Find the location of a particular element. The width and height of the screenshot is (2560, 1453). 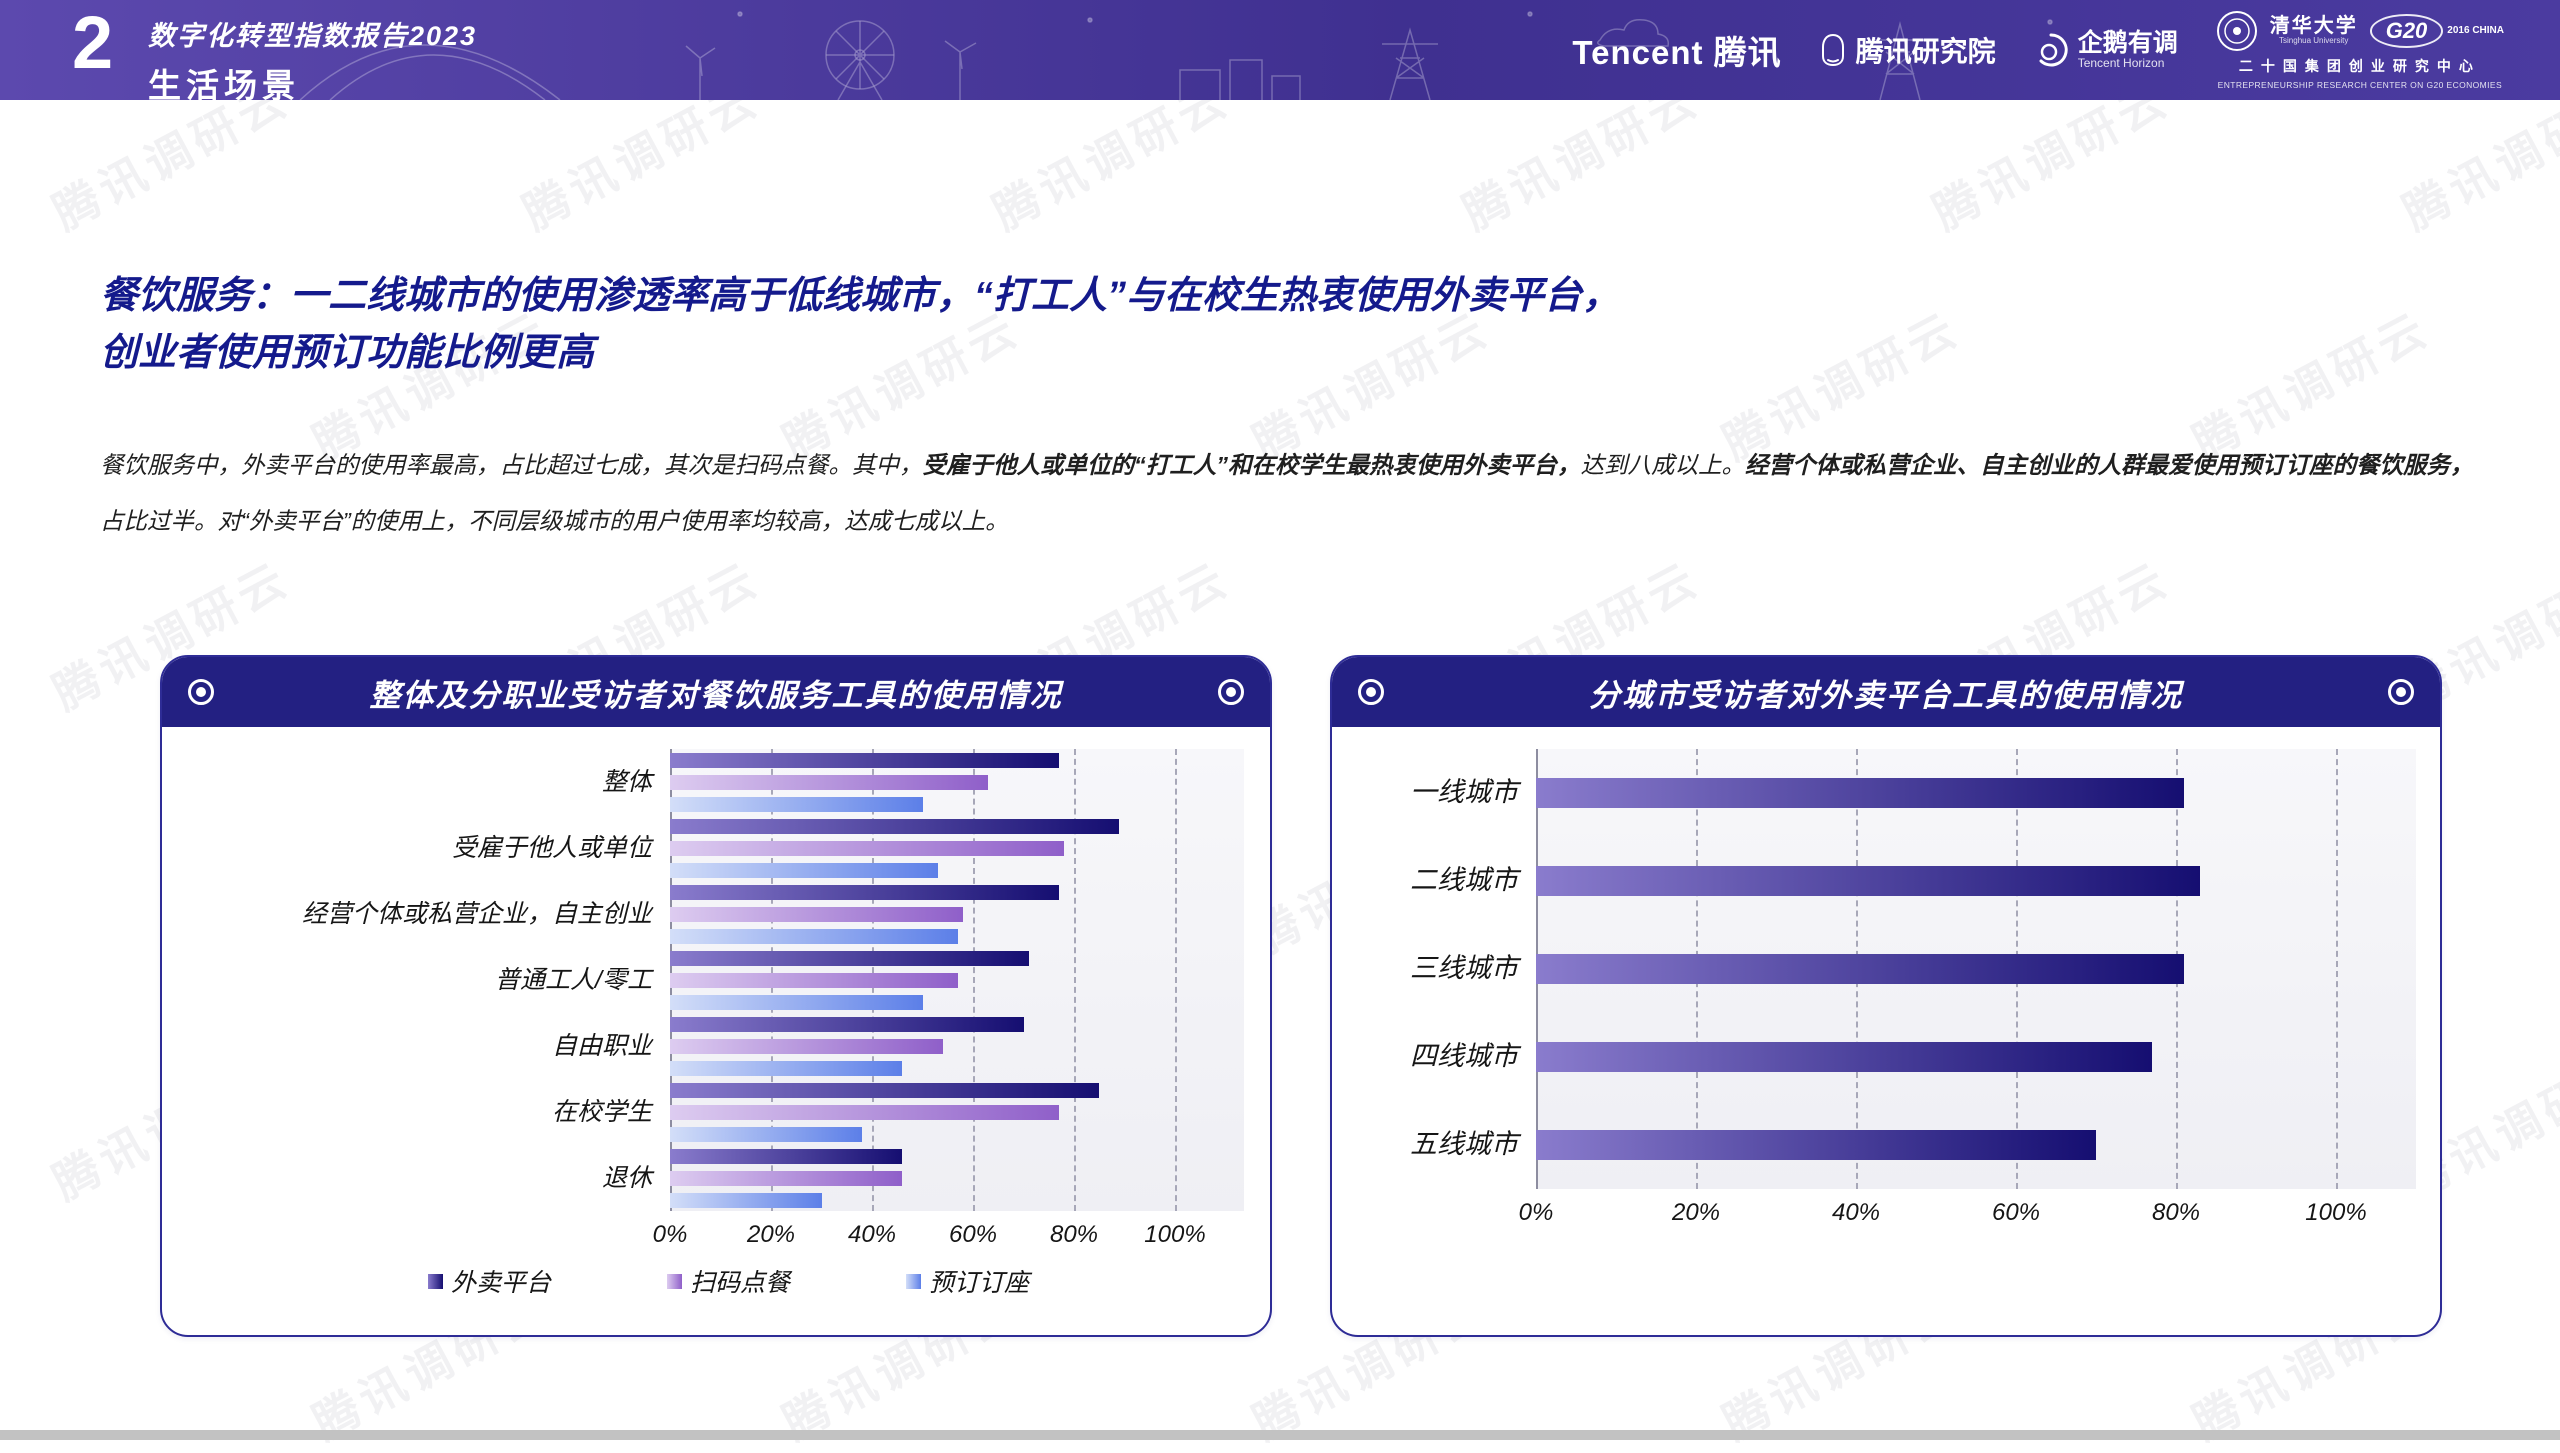

category-label: 二线城市 is located at coordinates (1464, 880).